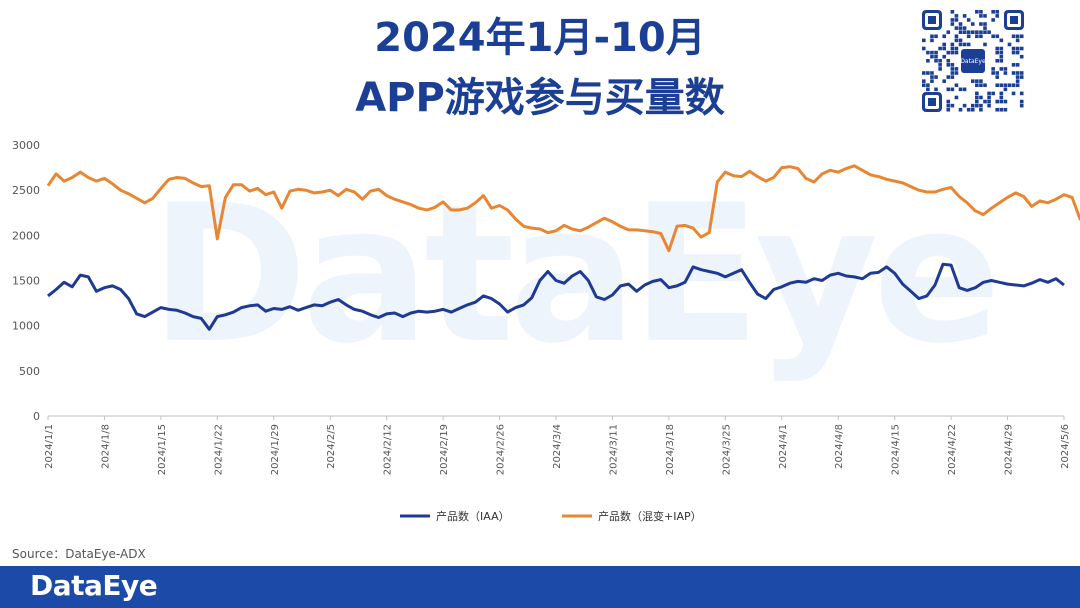 This screenshot has width=1080, height=608. Describe the element at coordinates (275, 449) in the screenshot. I see `x-tick-label: 2024/1/29` at that location.